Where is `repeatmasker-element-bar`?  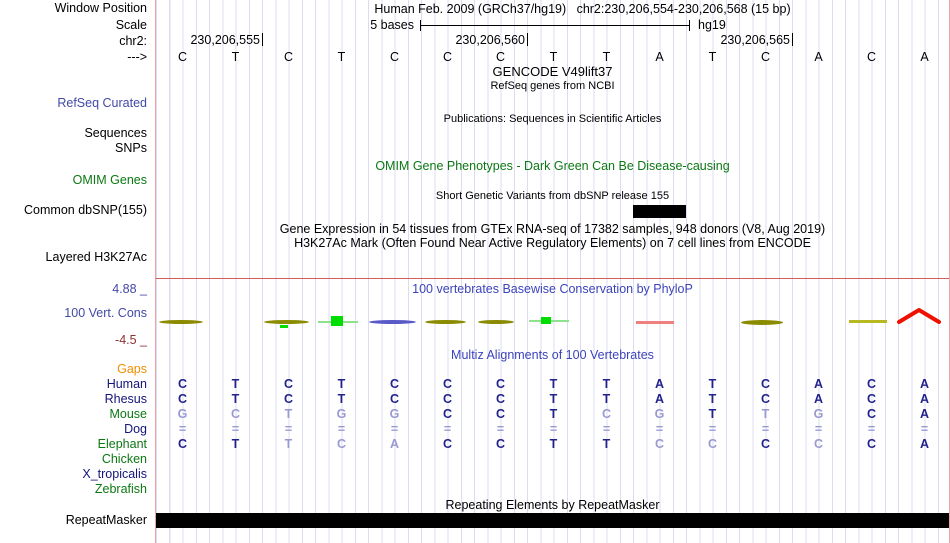
repeatmasker-element-bar is located at coordinates (552, 520).